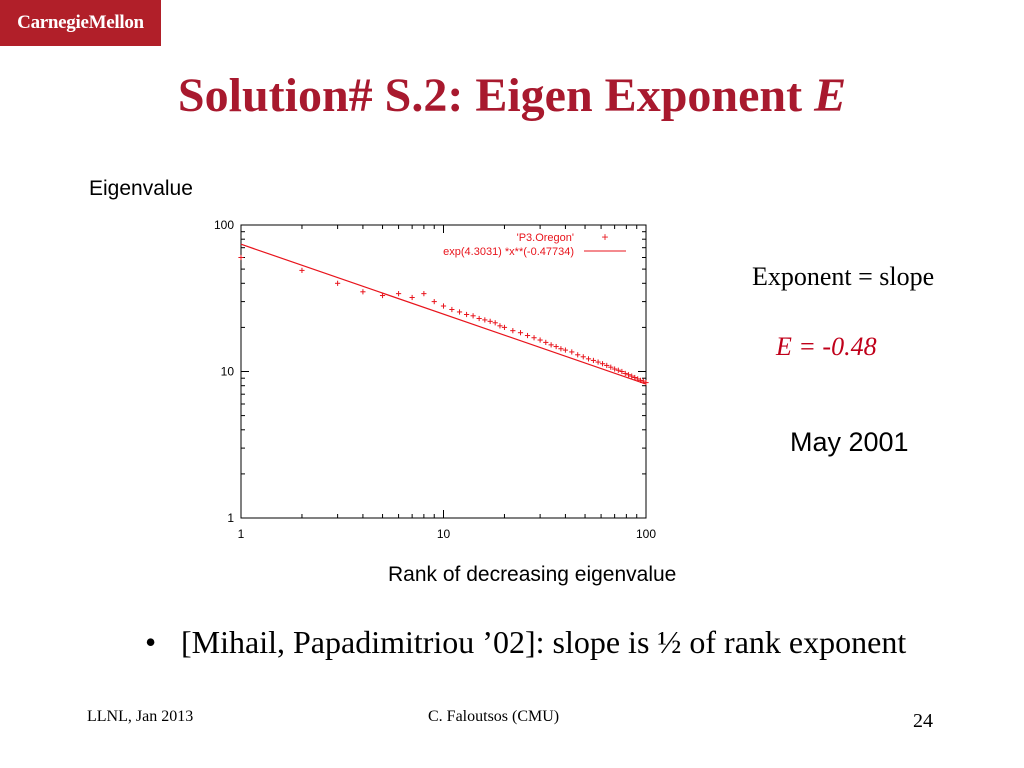  What do you see at coordinates (604, 237) in the screenshot?
I see `legend-marker-oregon: +` at bounding box center [604, 237].